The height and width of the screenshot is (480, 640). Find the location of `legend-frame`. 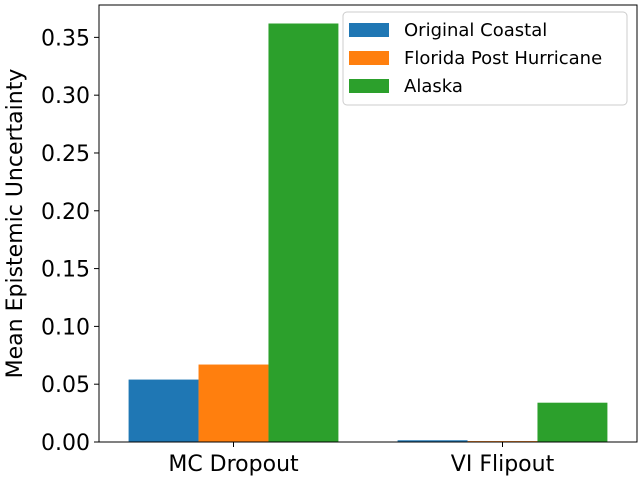

legend-frame is located at coordinates (485, 58).